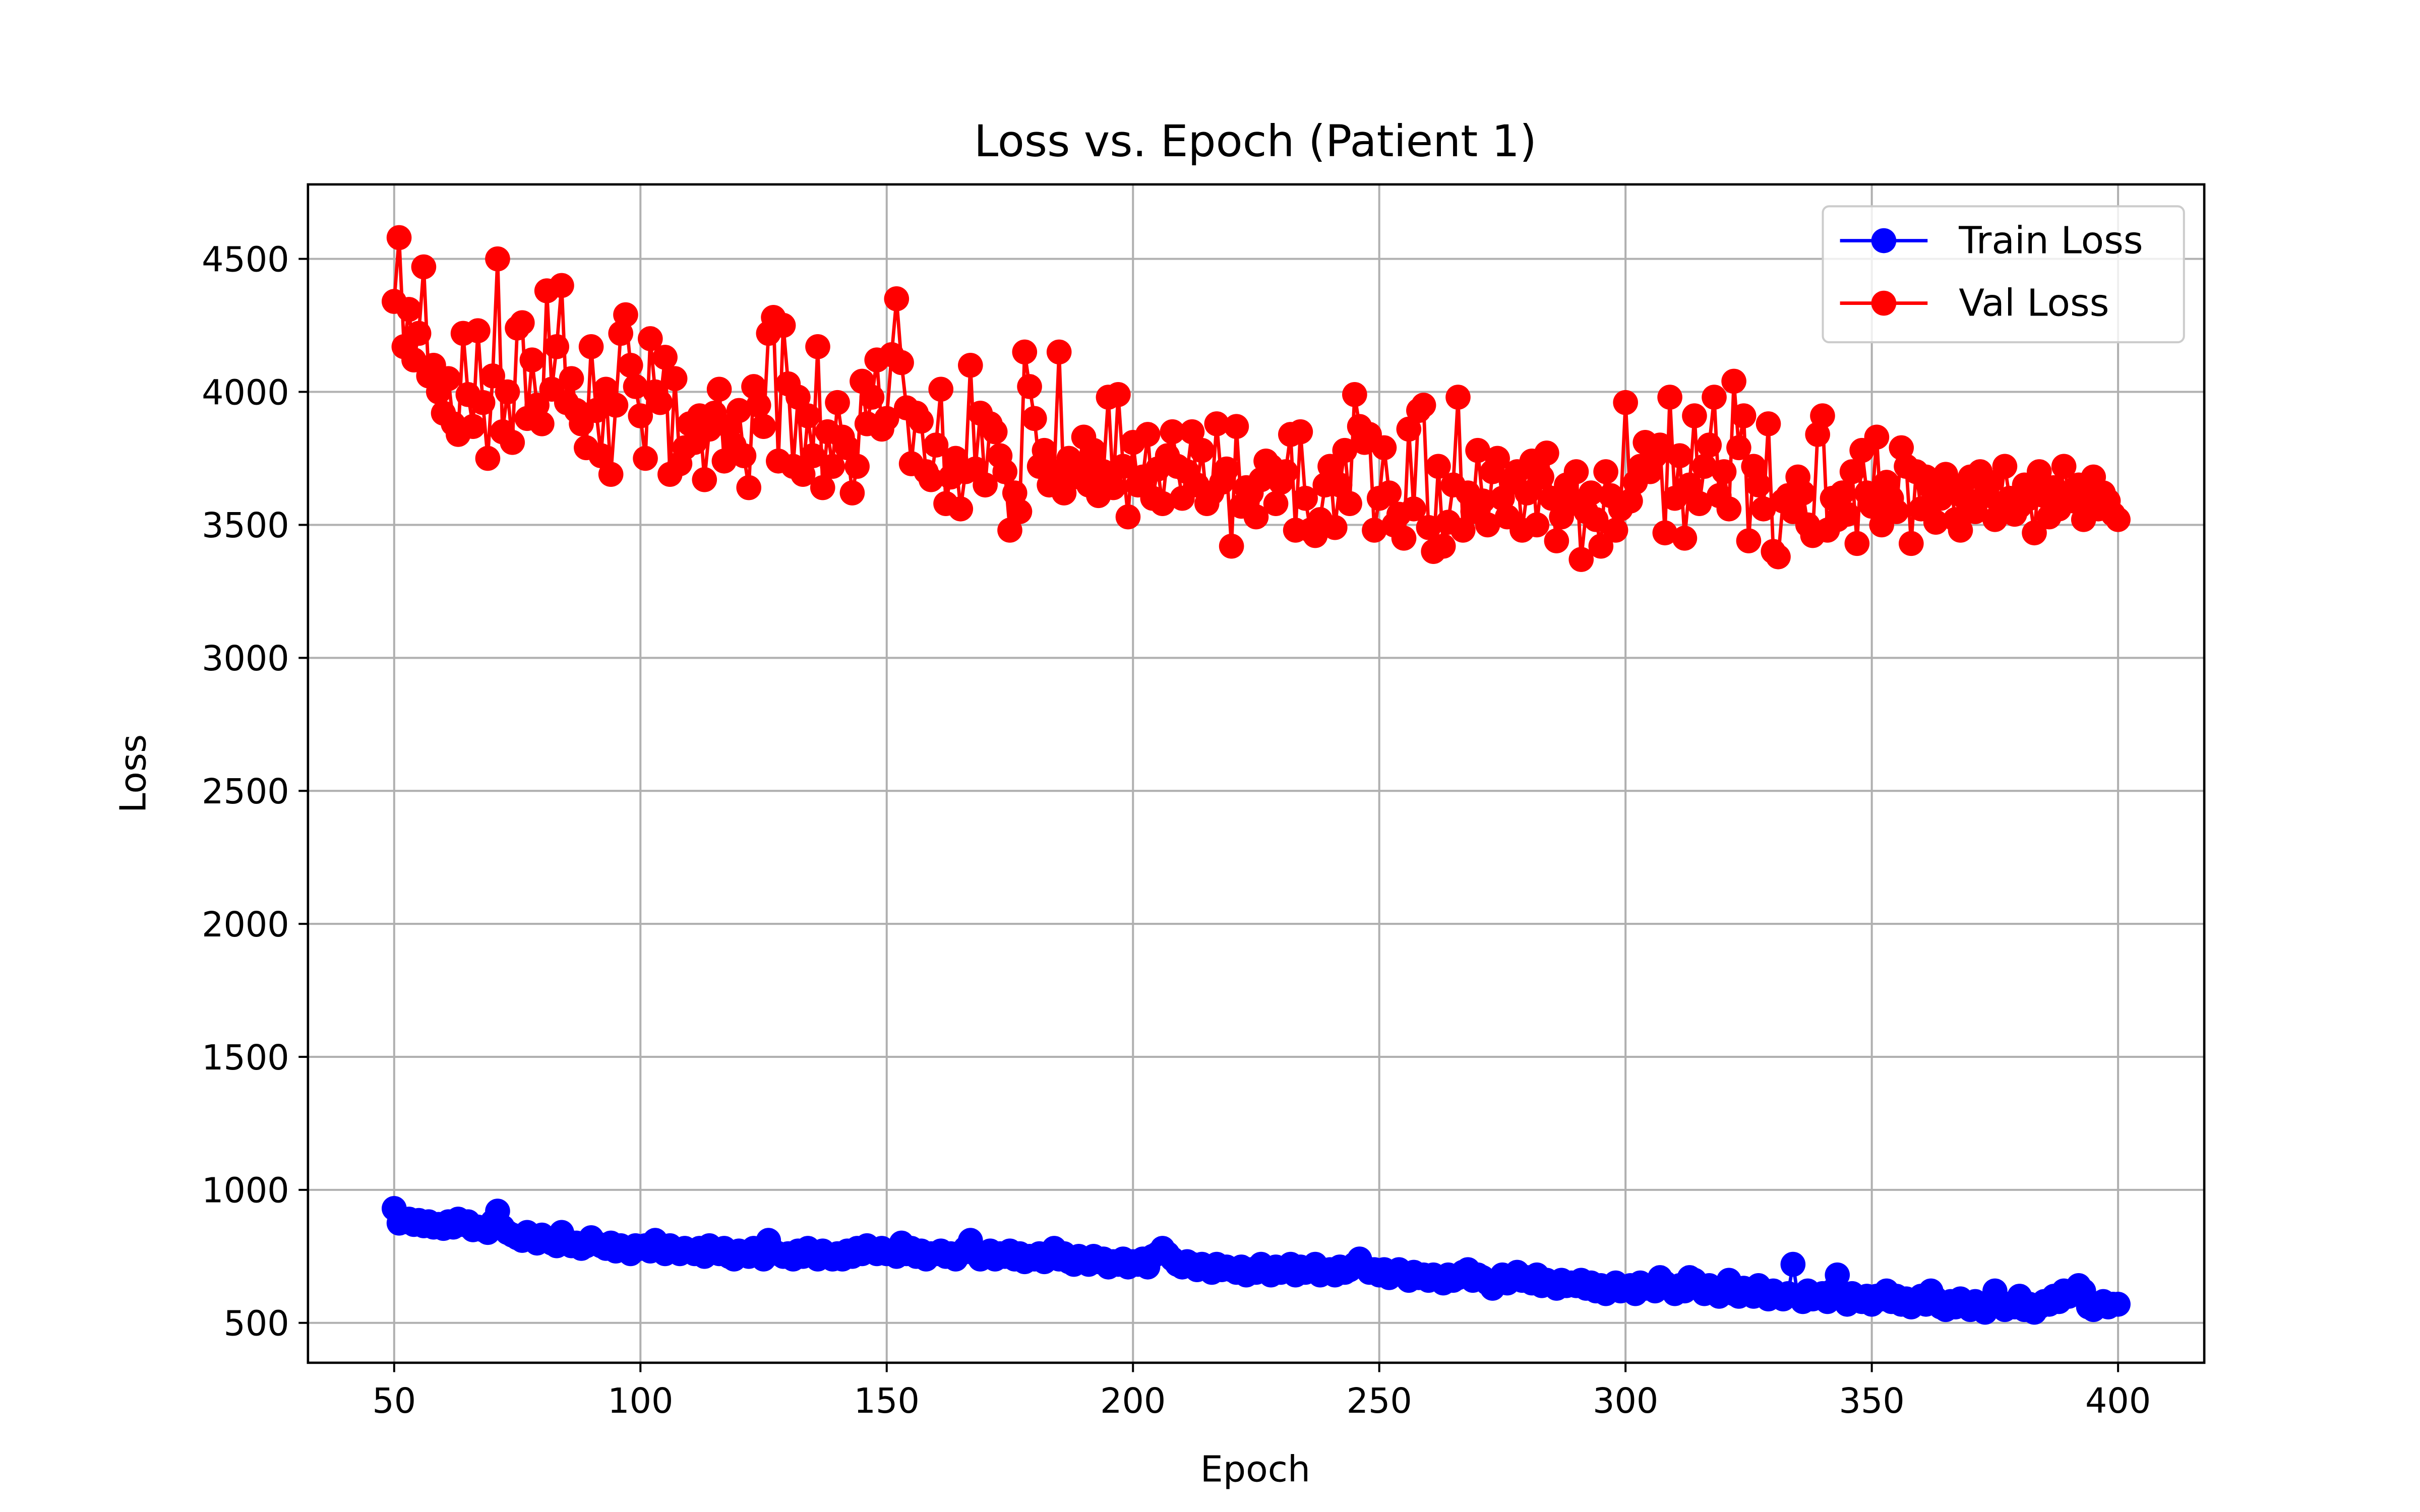  I want to click on y-axis-label: Loss, so click(133, 773).